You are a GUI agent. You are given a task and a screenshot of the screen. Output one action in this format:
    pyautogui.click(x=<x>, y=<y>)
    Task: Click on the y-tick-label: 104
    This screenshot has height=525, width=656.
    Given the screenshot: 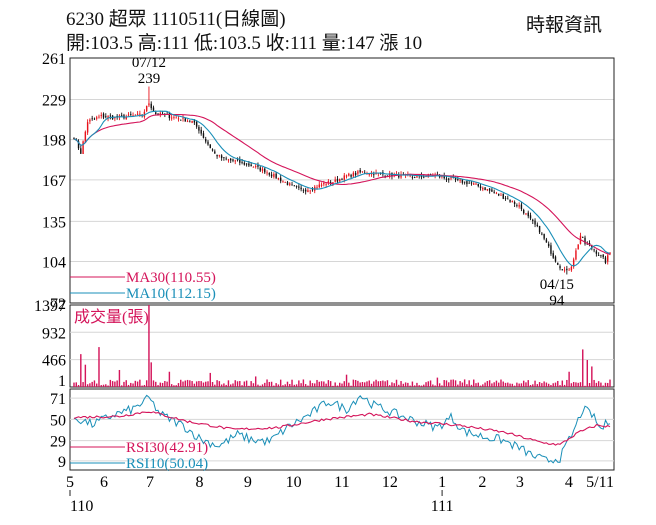 What is the action you would take?
    pyautogui.click(x=54, y=263)
    